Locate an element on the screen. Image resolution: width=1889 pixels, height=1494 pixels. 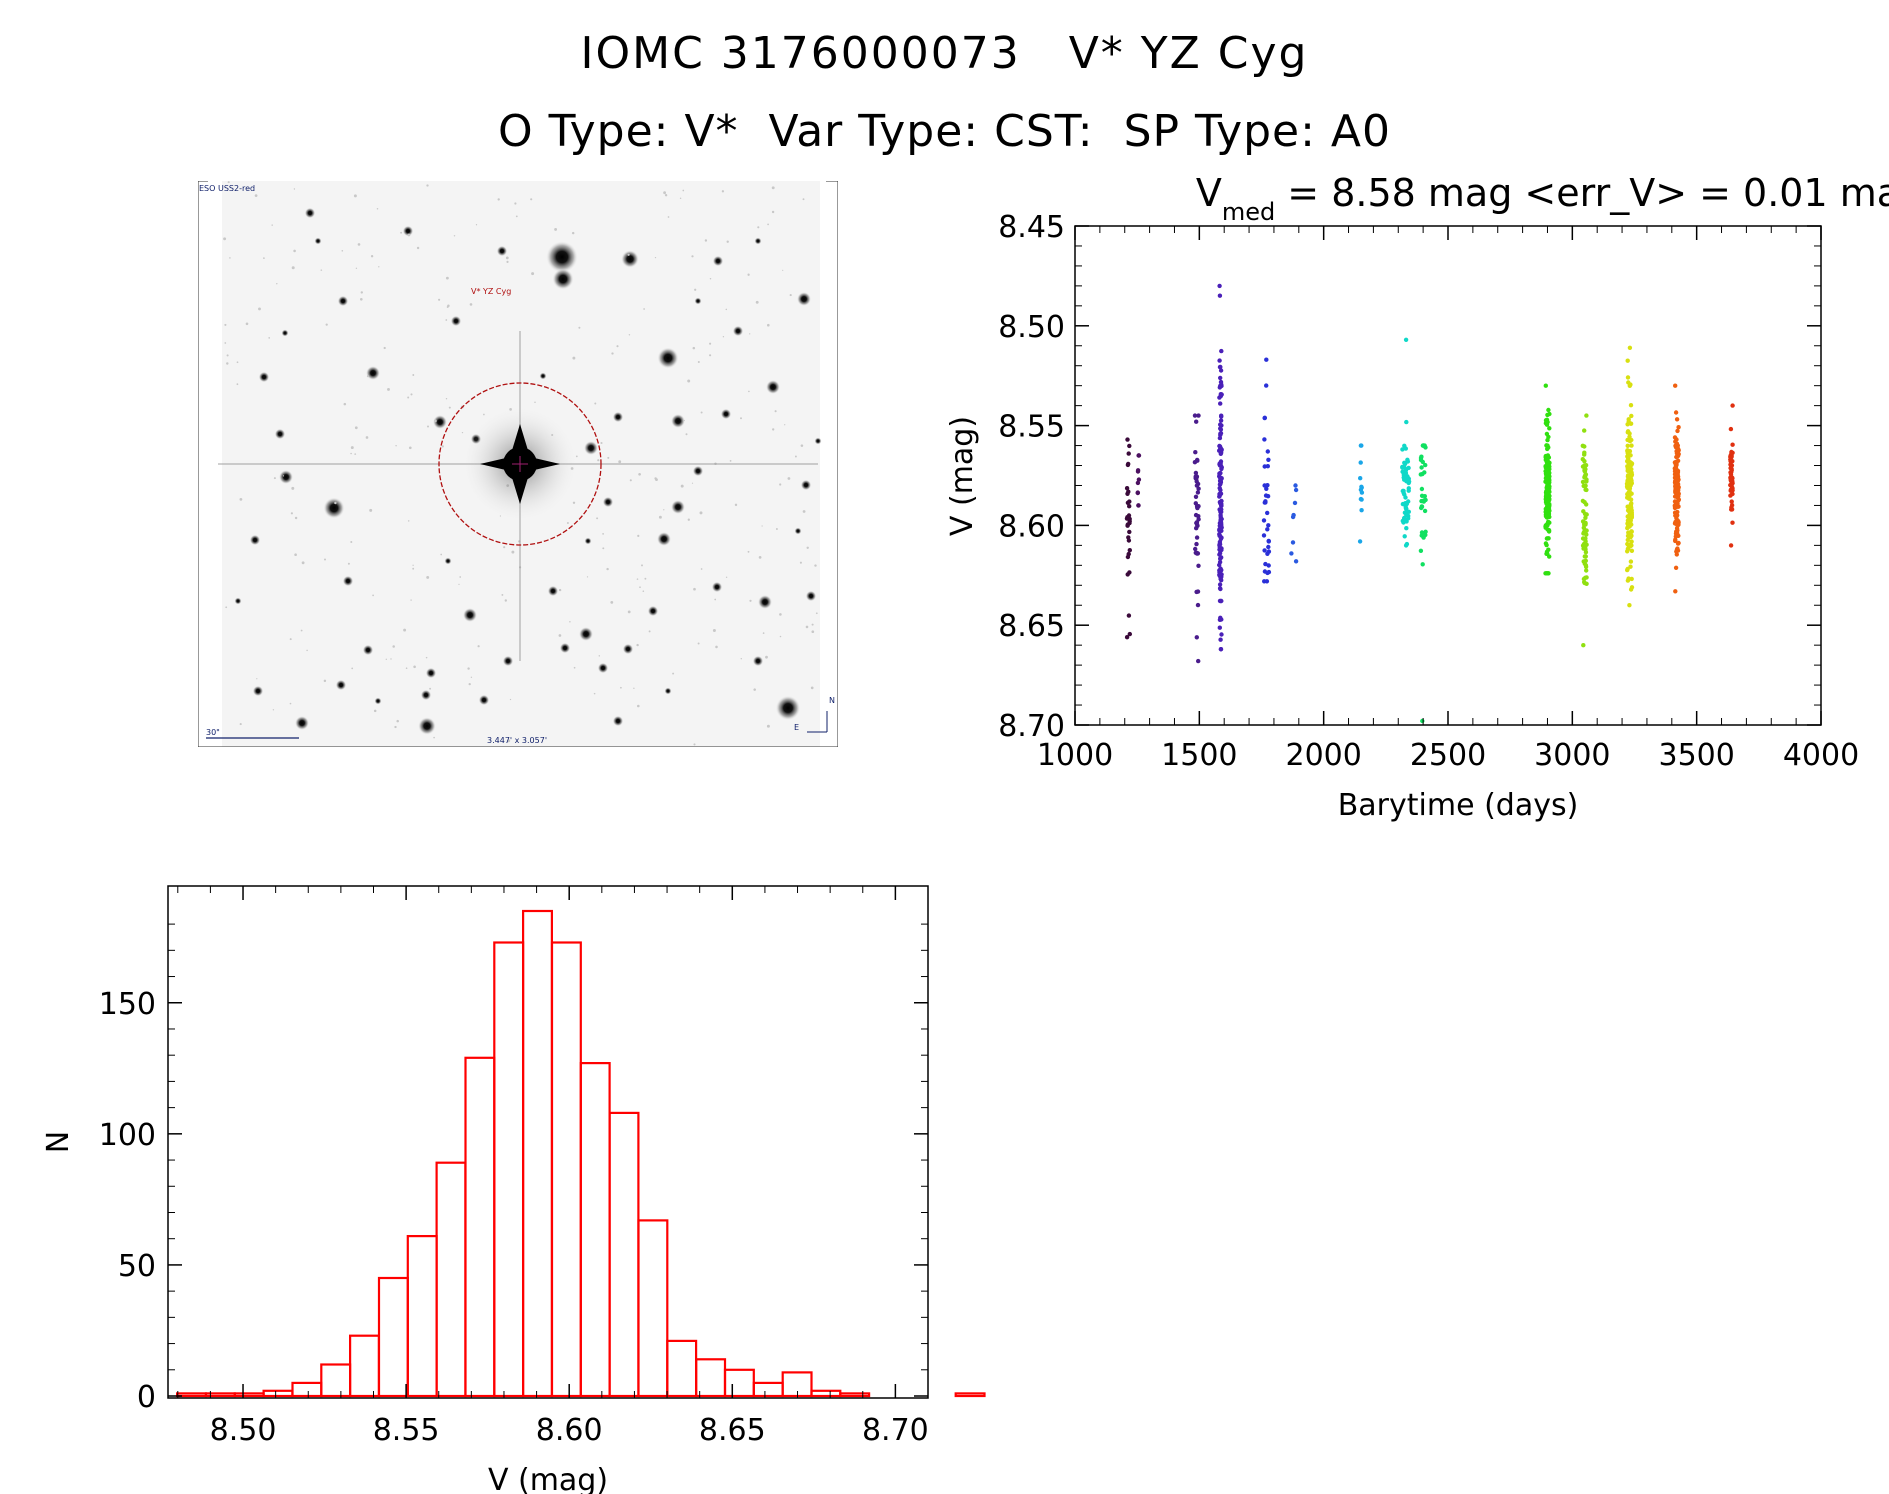
histogram-bars is located at coordinates (581, 1153).